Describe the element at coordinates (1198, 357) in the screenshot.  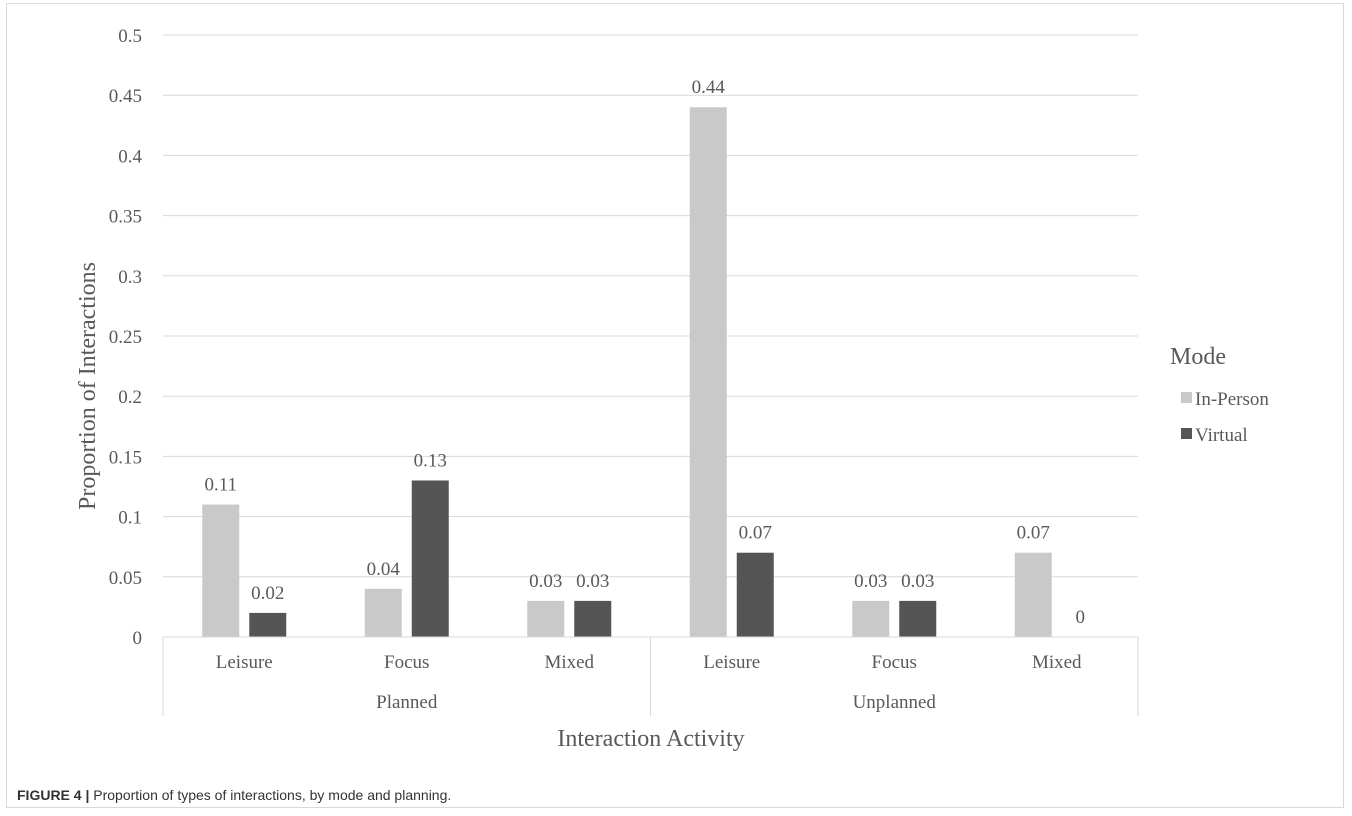
I see `legend-title: Mode` at that location.